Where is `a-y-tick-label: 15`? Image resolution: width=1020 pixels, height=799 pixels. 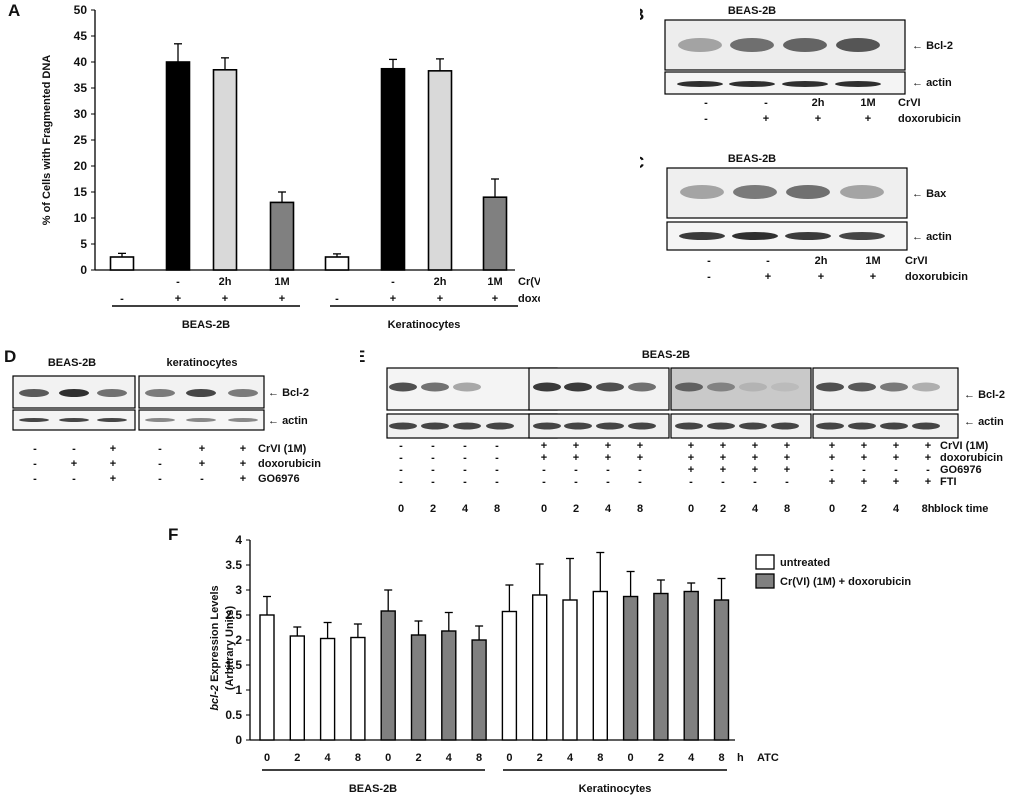 a-y-tick-label: 15 is located at coordinates (81, 192).